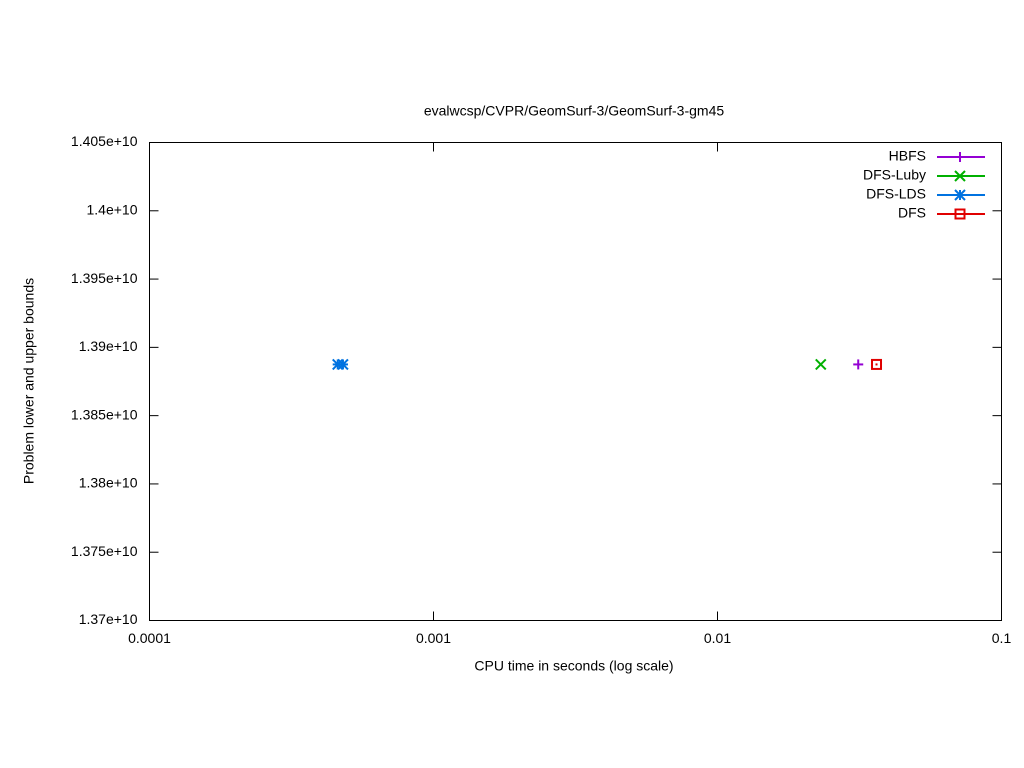 Image resolution: width=1024 pixels, height=768 pixels. I want to click on legend-label: HBFS, so click(907, 156).